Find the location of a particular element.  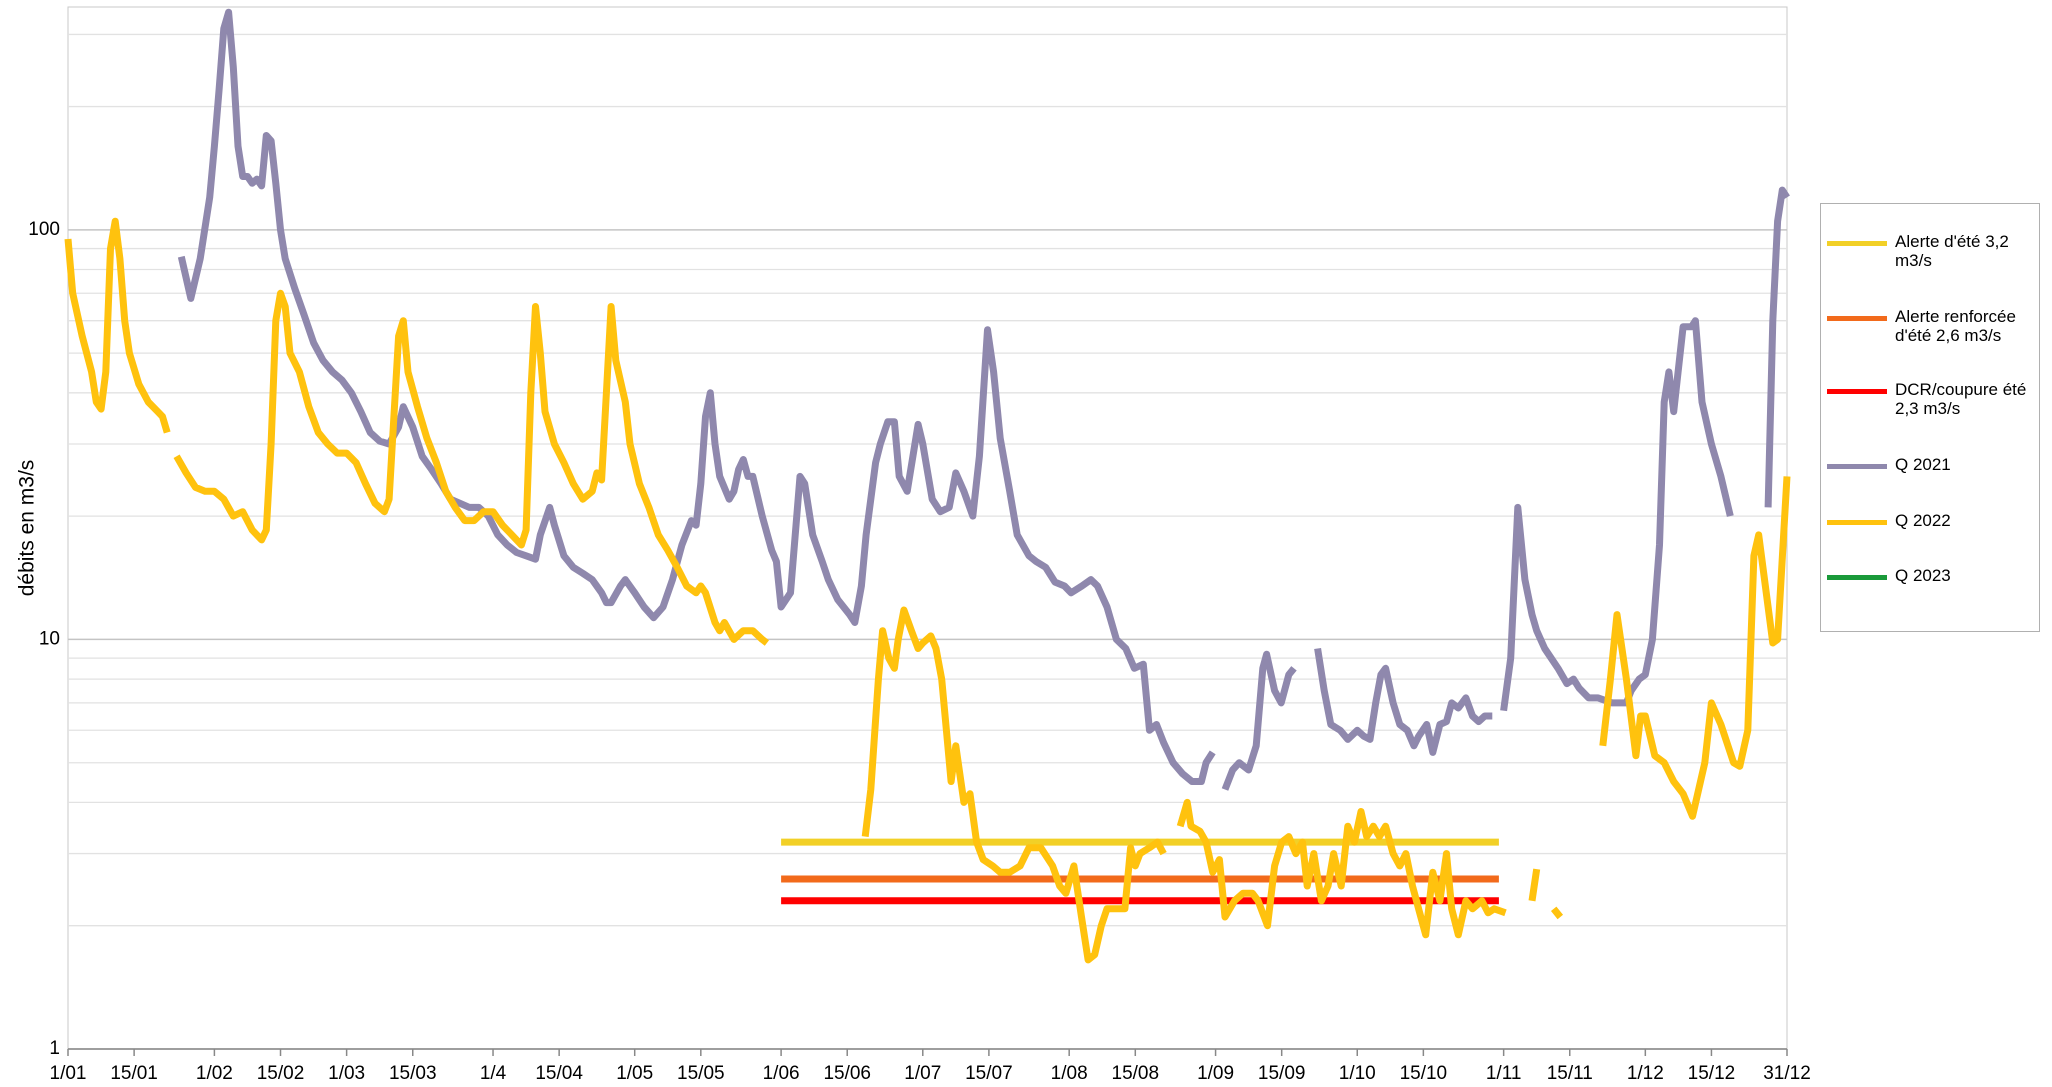

y-tick-label: 10 is located at coordinates (49, 638).